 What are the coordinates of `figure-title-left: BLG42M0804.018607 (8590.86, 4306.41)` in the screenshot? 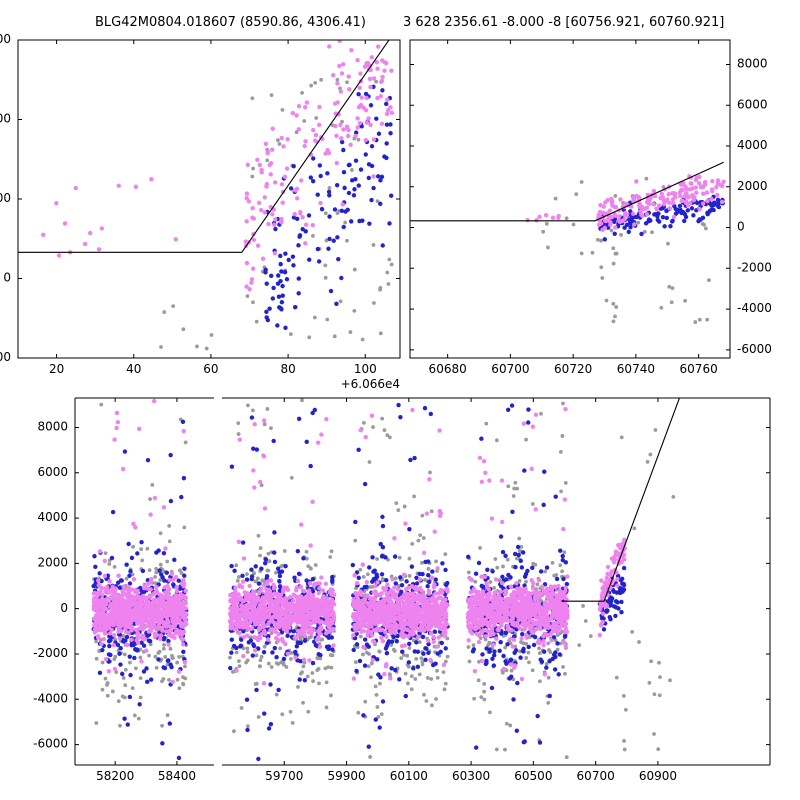 It's located at (230, 22).